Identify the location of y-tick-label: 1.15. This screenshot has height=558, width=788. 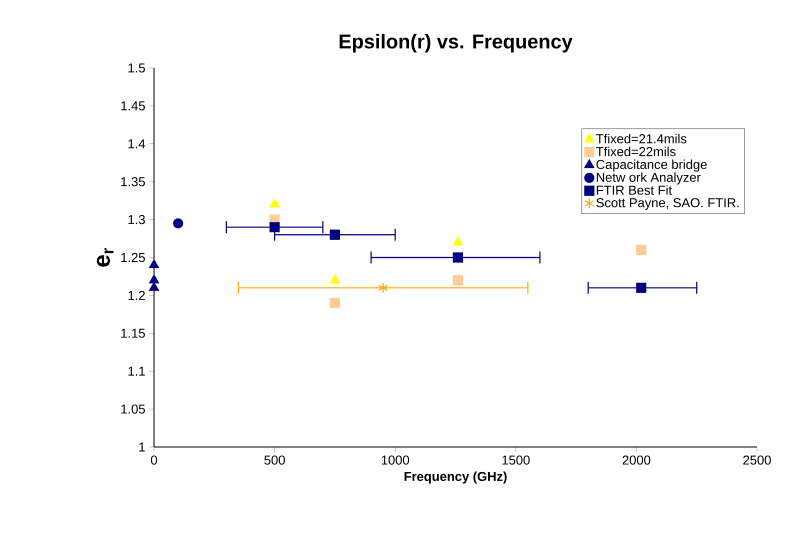
(133, 333).